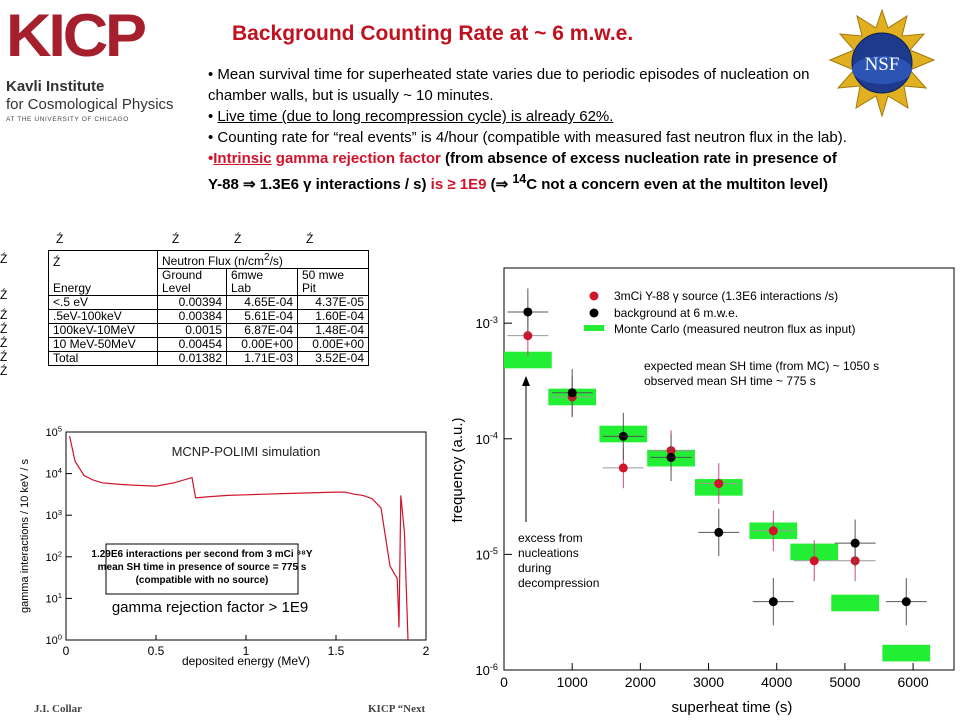  I want to click on cell-6mwe: 0.00E+00, so click(262, 344).